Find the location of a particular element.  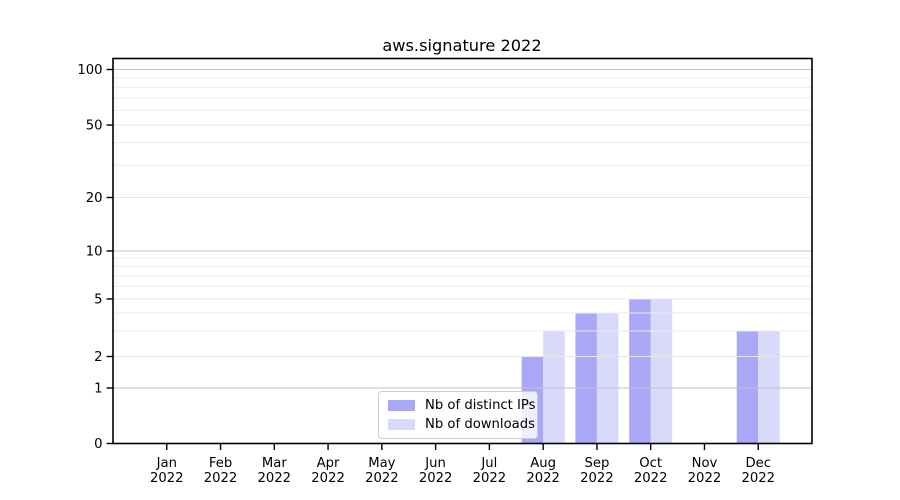

y-tick-label: 10 is located at coordinates (94, 252).